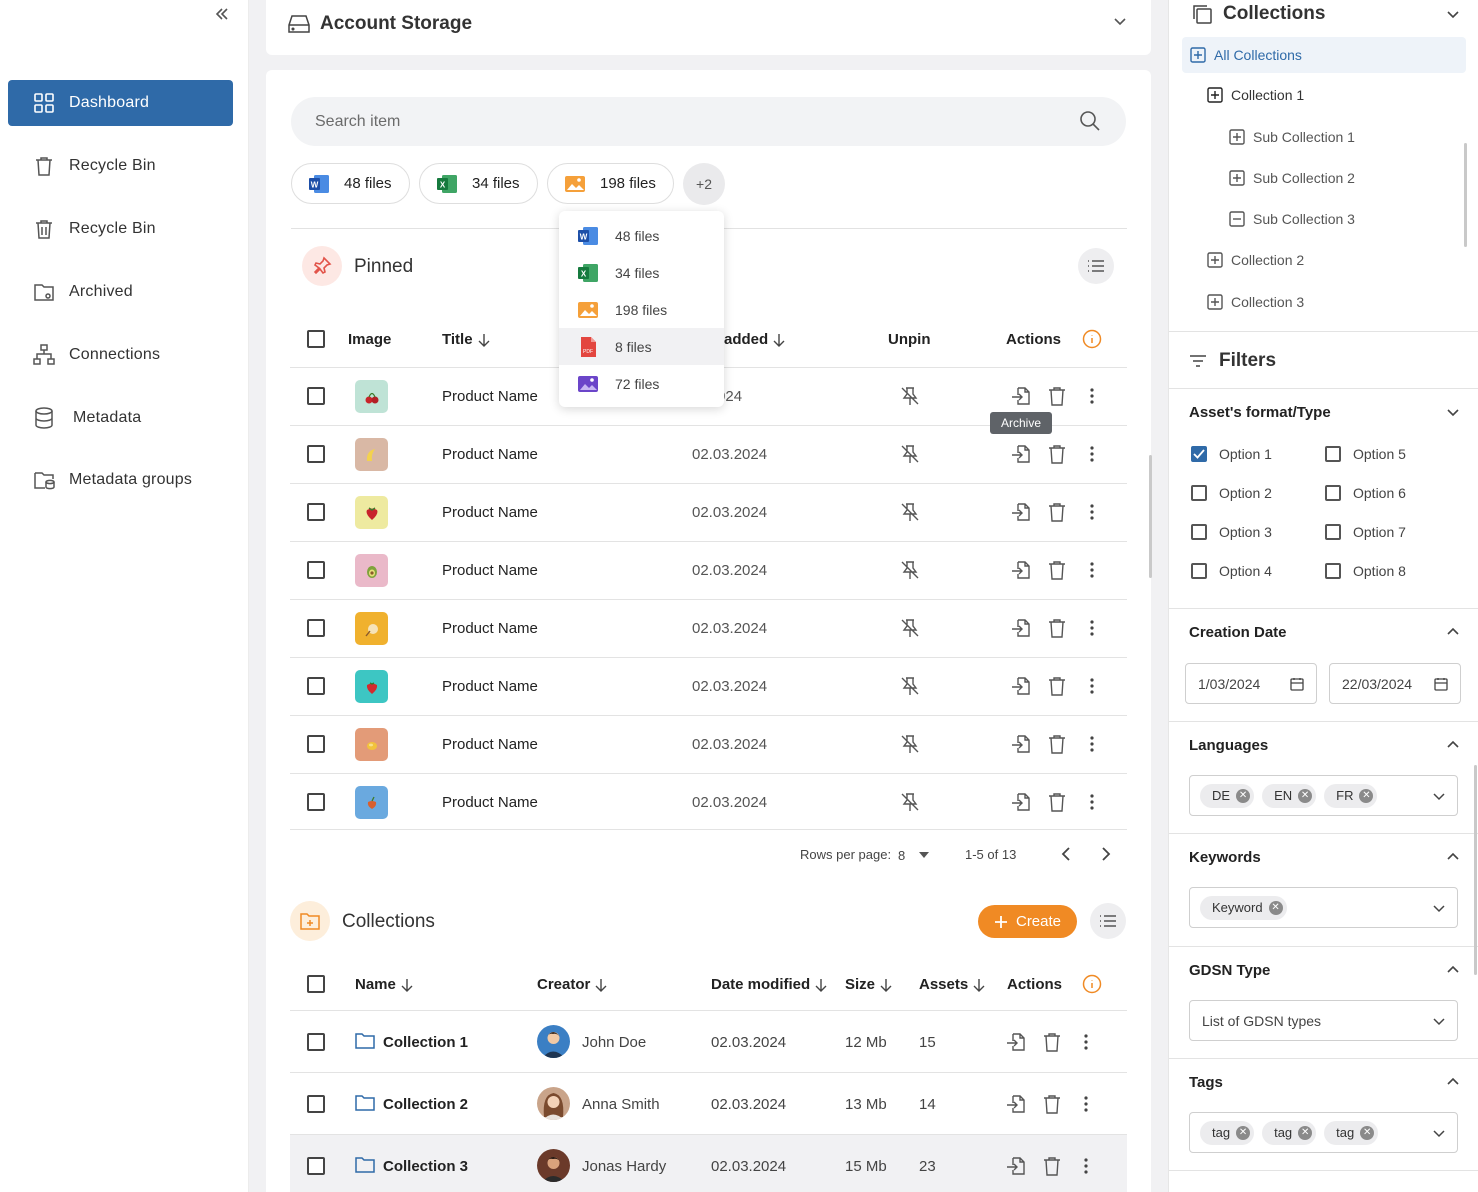  What do you see at coordinates (708, 27) in the screenshot?
I see `account-storage-card: Account Storage` at bounding box center [708, 27].